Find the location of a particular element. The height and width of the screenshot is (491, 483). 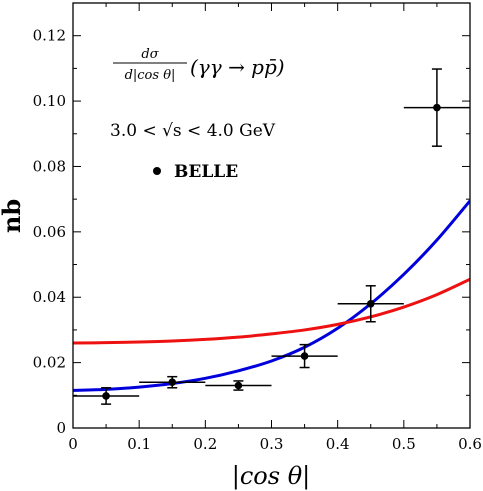

energy-range-label: 3.0 < √s < 4.0 GeV is located at coordinates (193, 131).